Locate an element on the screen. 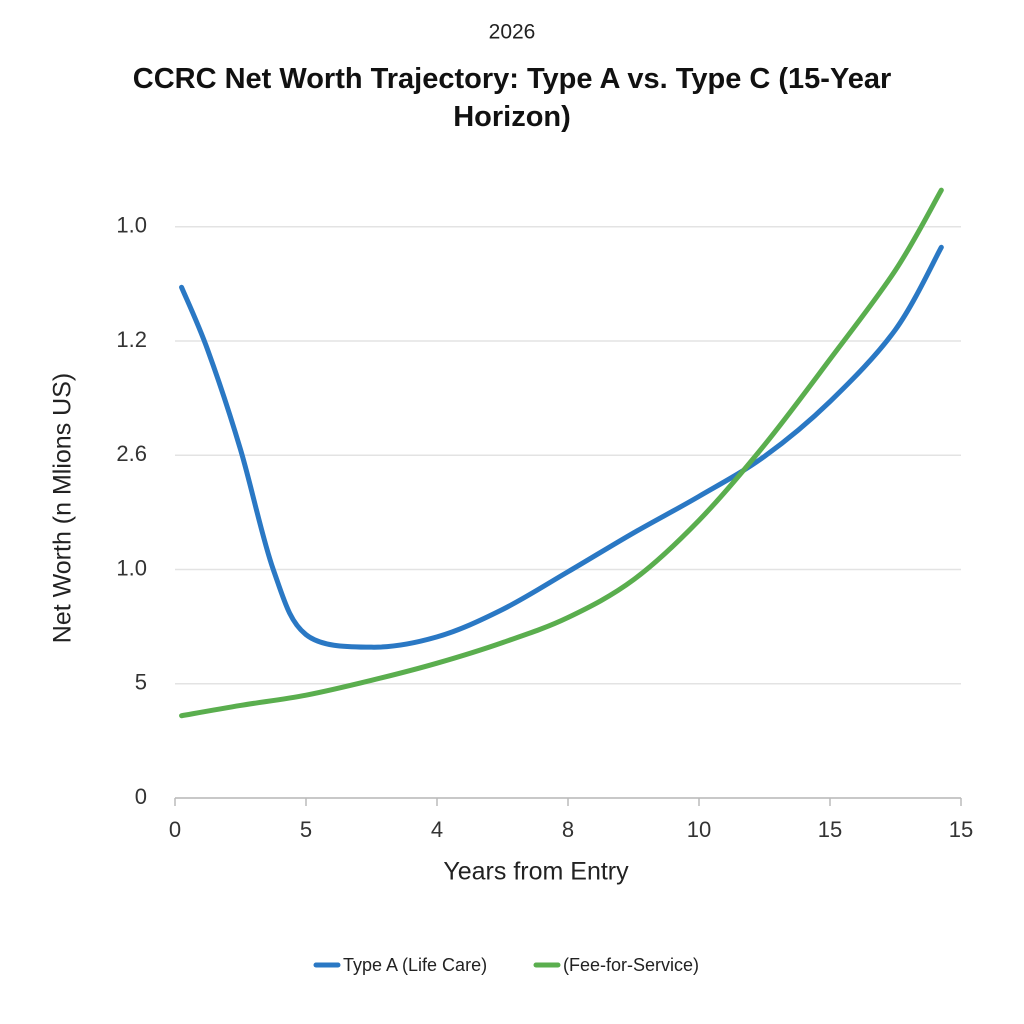 The width and height of the screenshot is (1024, 1024). x-tick-label: 8 is located at coordinates (568, 829).